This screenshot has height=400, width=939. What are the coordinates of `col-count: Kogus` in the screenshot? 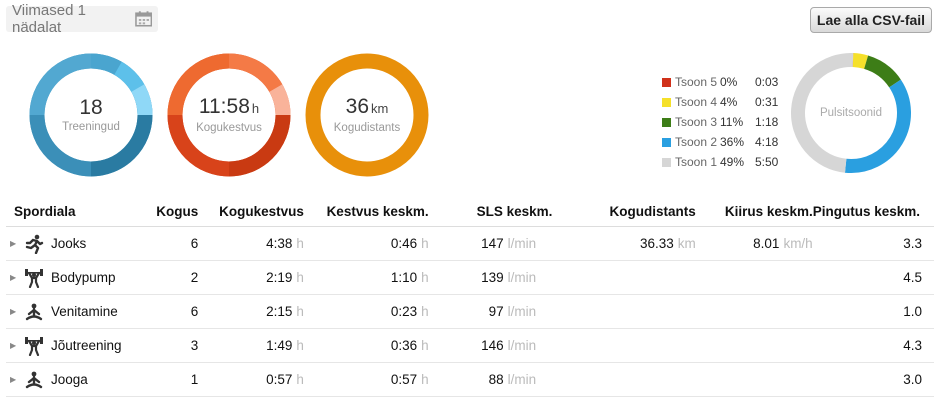 It's located at (171, 211).